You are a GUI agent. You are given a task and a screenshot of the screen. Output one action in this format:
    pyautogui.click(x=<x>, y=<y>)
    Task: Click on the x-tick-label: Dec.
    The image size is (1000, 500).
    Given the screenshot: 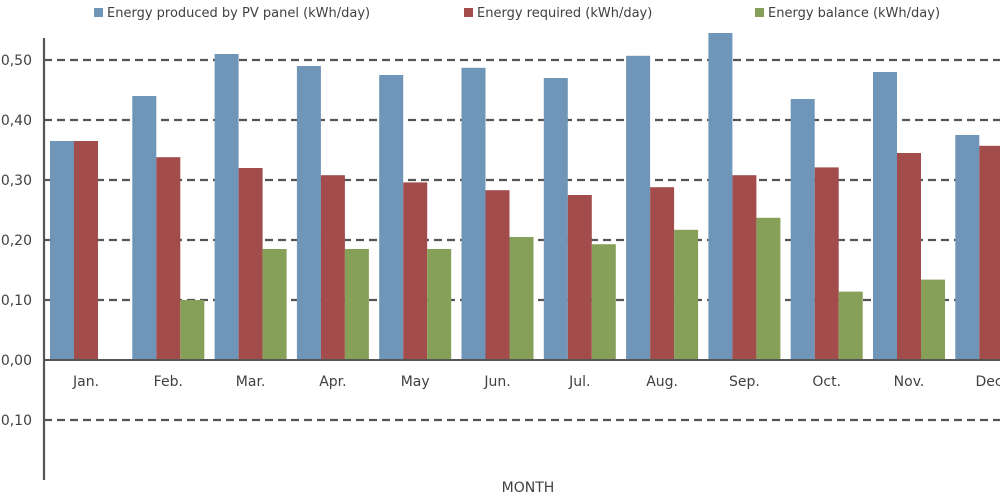 What is the action you would take?
    pyautogui.click(x=988, y=382)
    